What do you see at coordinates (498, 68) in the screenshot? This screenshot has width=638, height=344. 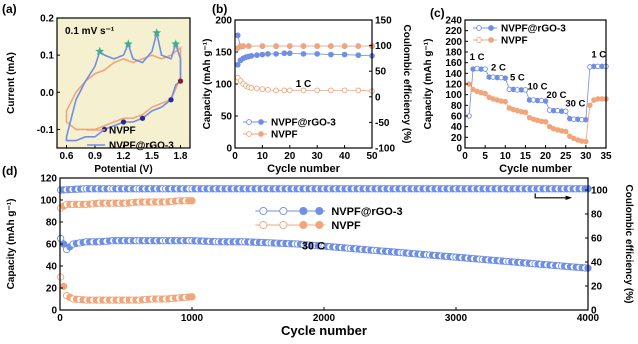 I see `rate-label: 2 C` at bounding box center [498, 68].